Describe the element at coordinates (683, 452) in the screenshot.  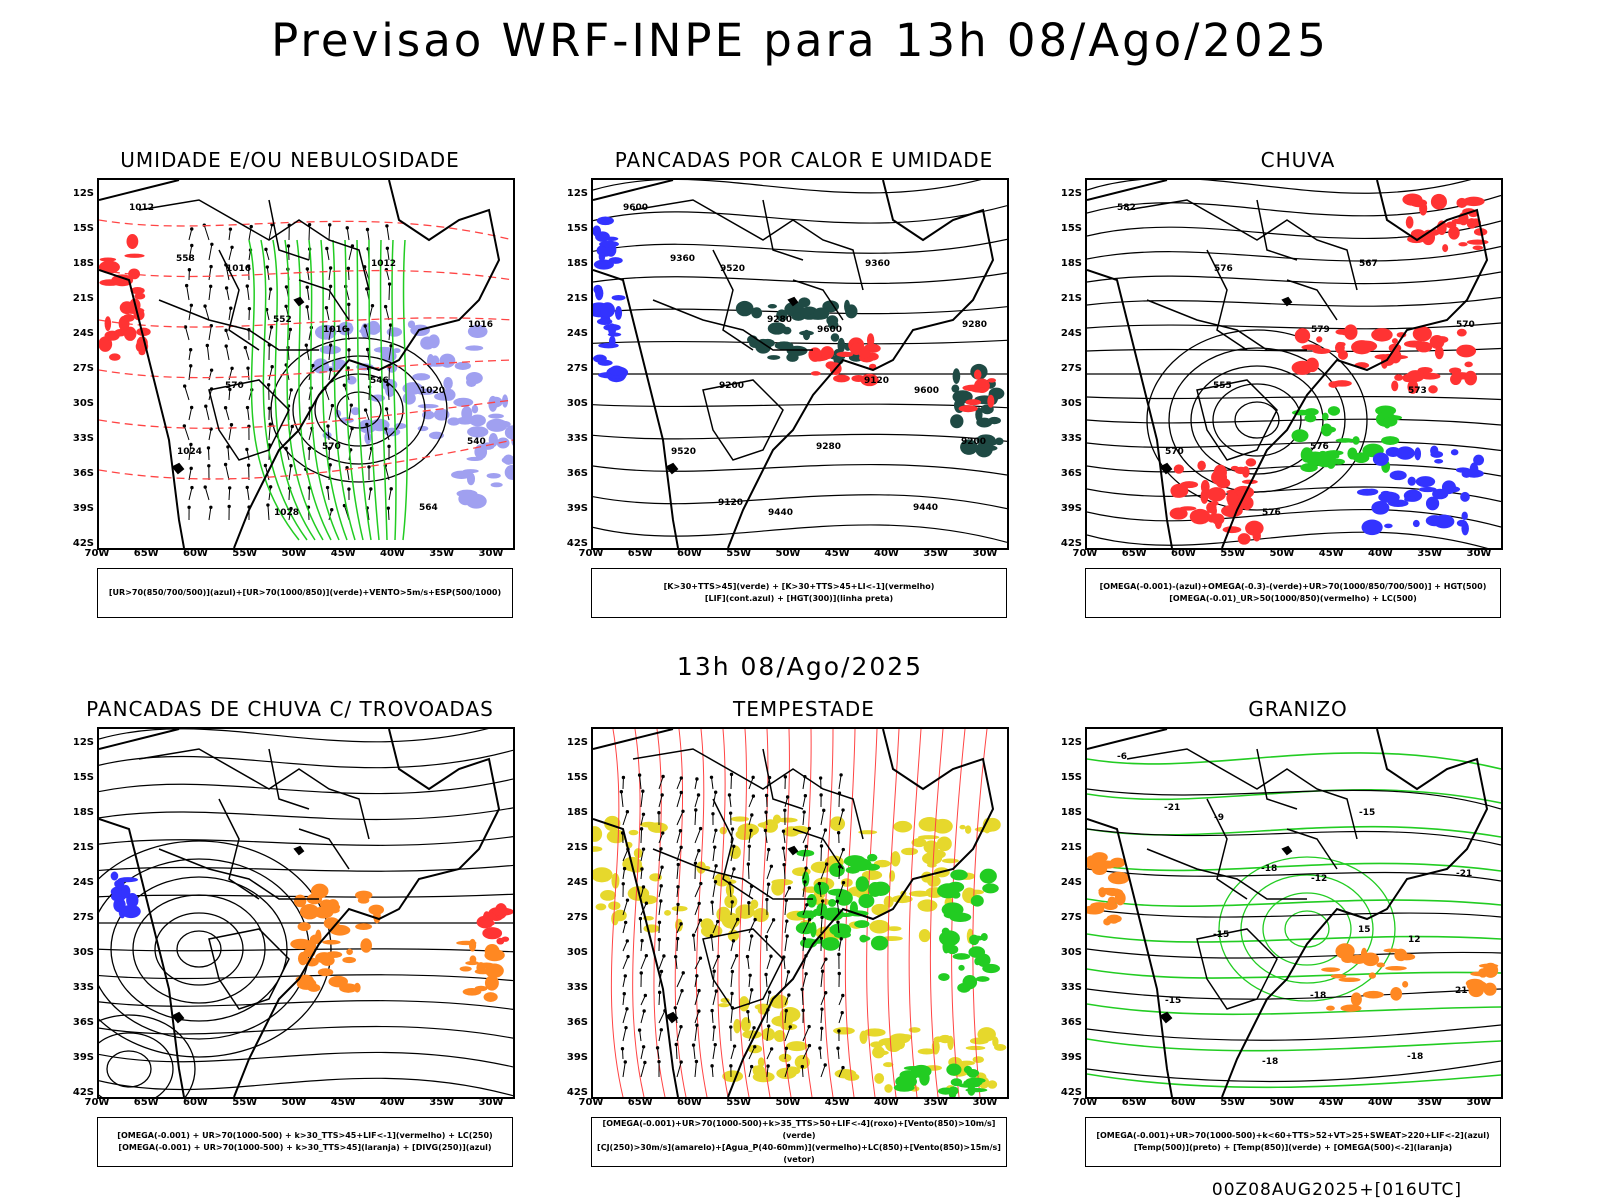
I see `contour-label: 9520` at that location.